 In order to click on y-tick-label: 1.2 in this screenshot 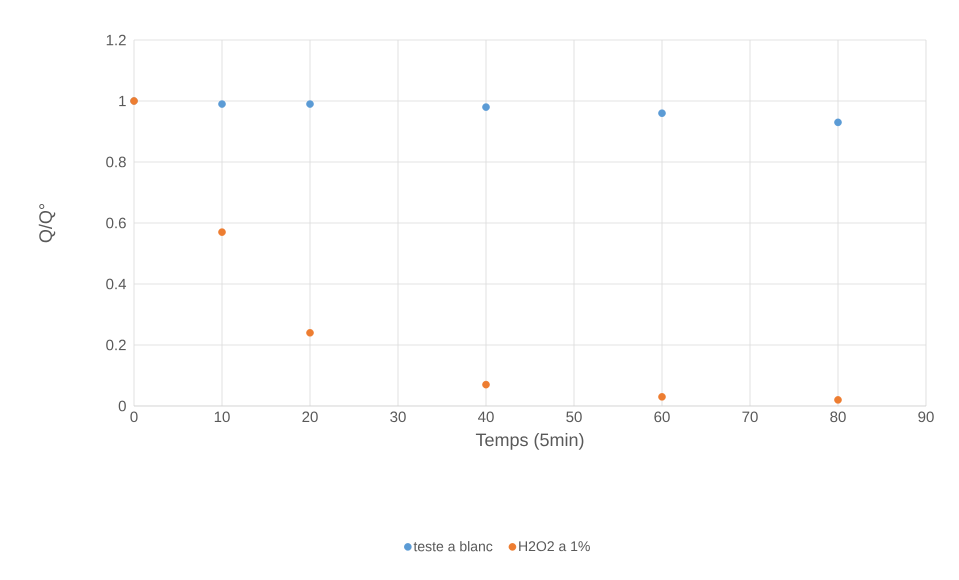, I will do `click(116, 40)`.